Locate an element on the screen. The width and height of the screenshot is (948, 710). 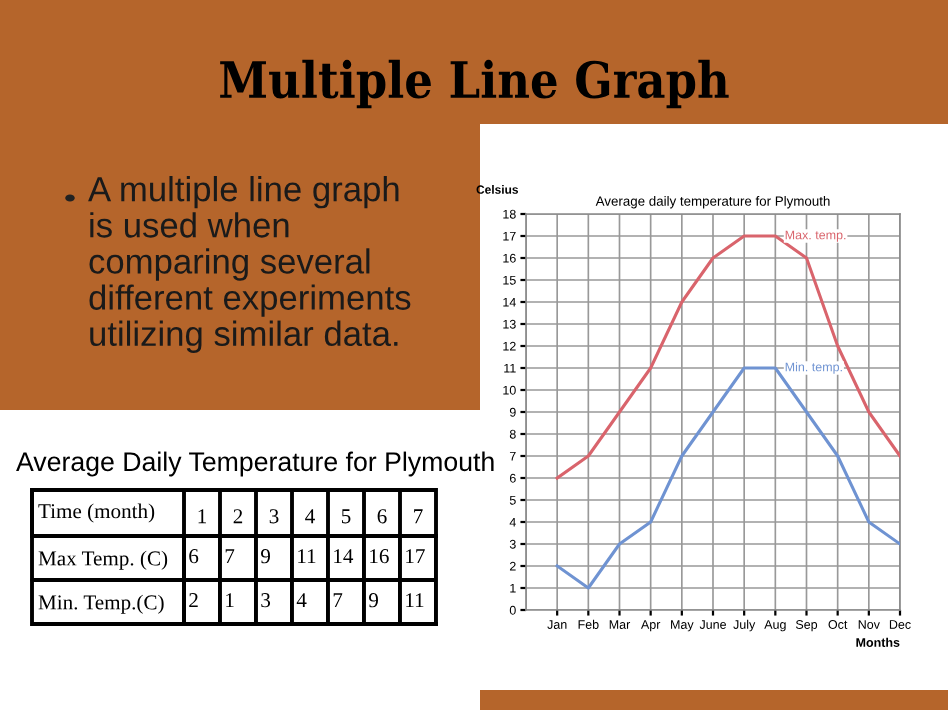
text: Multiple Line Graph is located at coordinates (474, 84).